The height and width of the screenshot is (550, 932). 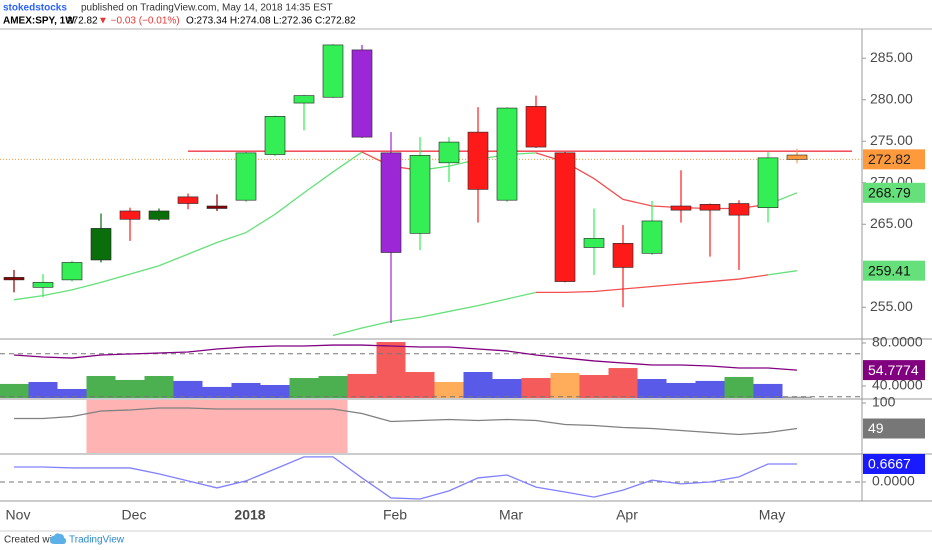 What do you see at coordinates (897, 385) in the screenshot?
I see `y-tick-label: 40.0000` at bounding box center [897, 385].